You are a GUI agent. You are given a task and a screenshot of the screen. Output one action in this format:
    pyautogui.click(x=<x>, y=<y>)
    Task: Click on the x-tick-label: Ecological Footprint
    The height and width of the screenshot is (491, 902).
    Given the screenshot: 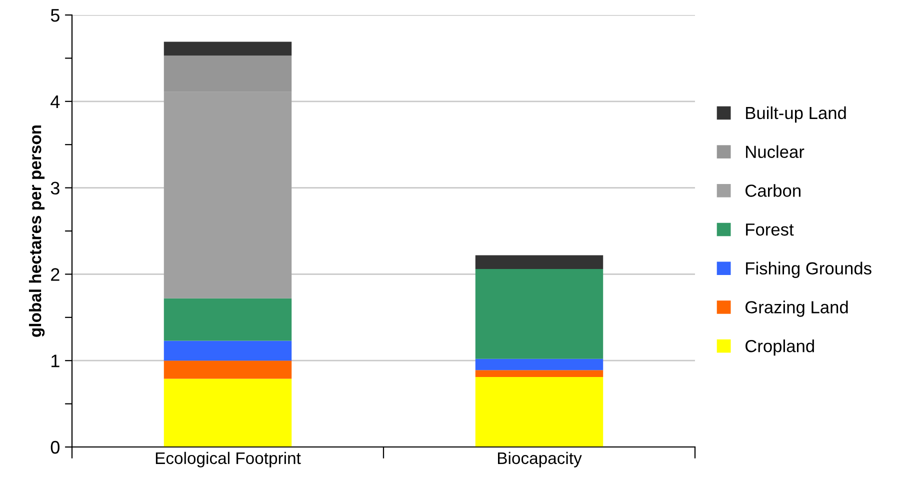 What is the action you would take?
    pyautogui.click(x=228, y=460)
    